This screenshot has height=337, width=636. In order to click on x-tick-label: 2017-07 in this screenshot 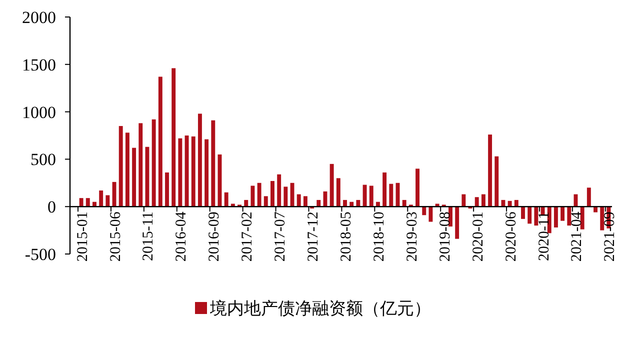, I will do `click(280, 236)`.